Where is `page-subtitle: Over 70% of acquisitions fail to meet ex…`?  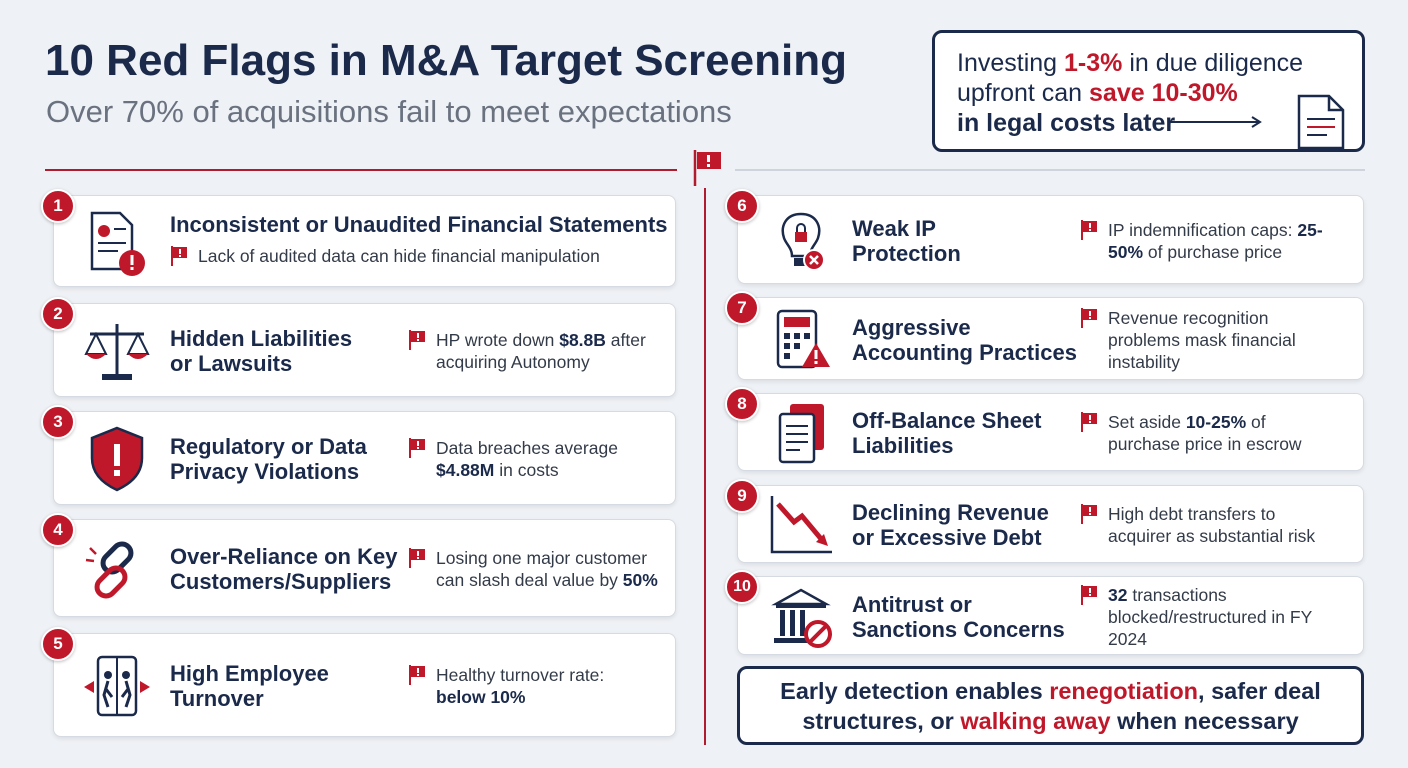
page-subtitle: Over 70% of acquisitions fail to meet ex… is located at coordinates (389, 111).